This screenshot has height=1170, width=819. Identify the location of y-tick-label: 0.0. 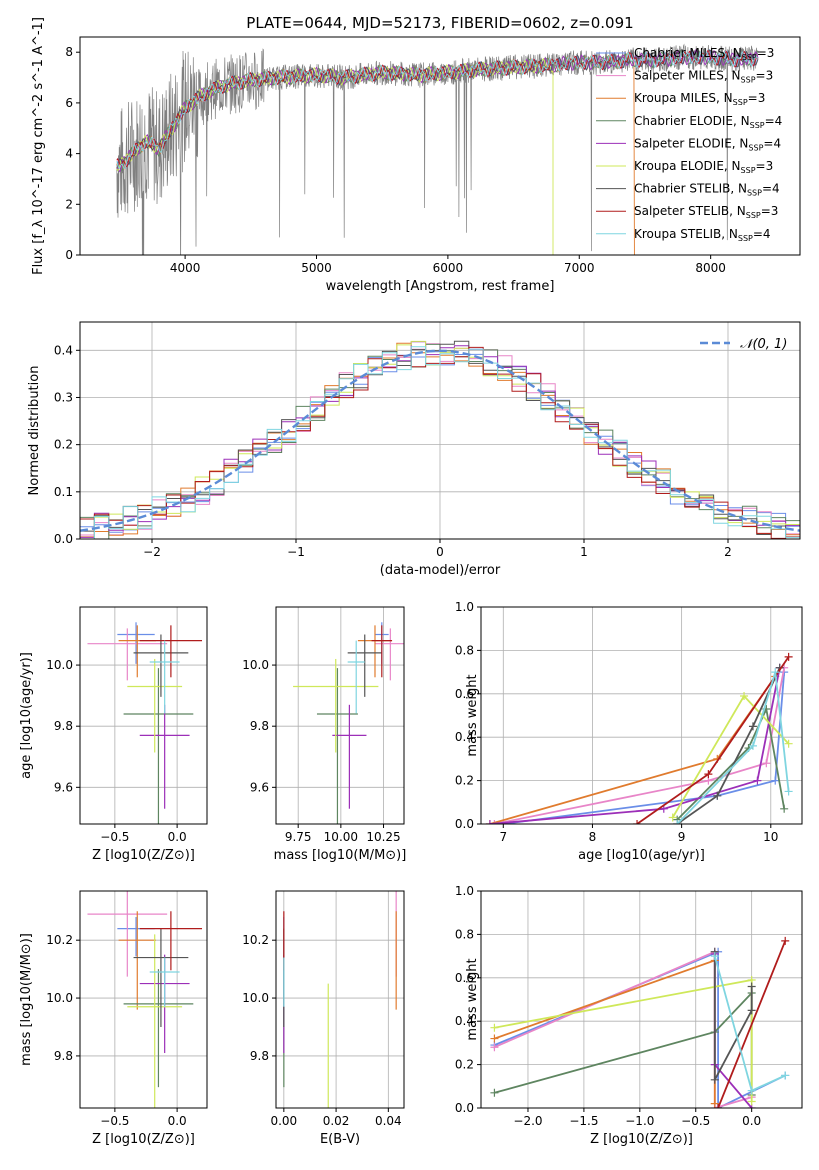
(63, 539).